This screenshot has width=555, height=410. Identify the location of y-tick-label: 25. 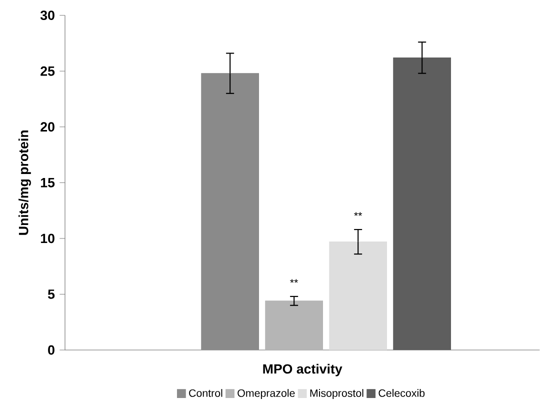
(47, 71).